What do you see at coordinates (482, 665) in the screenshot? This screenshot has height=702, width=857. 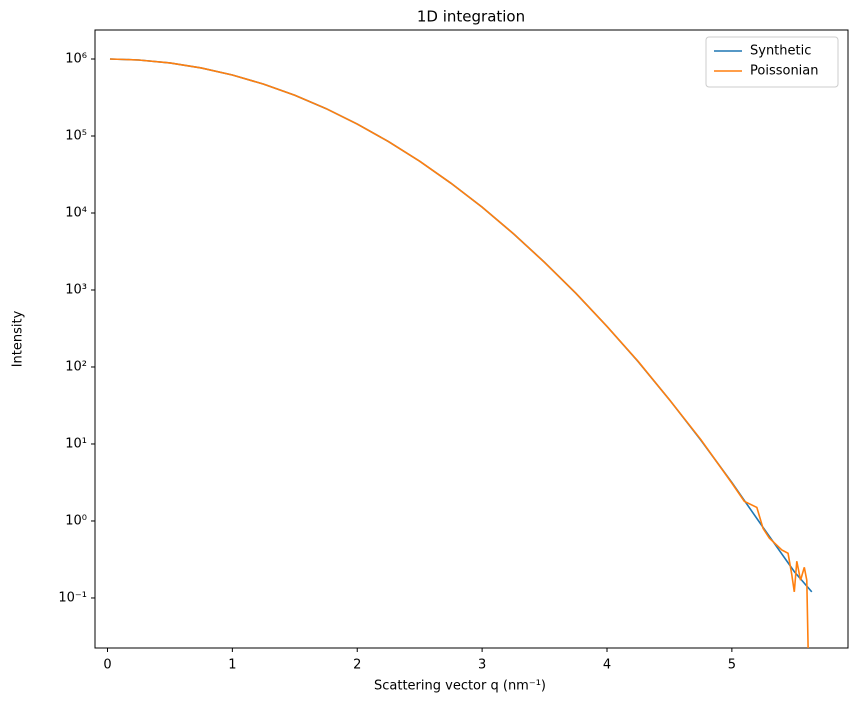 I see `x-tick-label: 3` at bounding box center [482, 665].